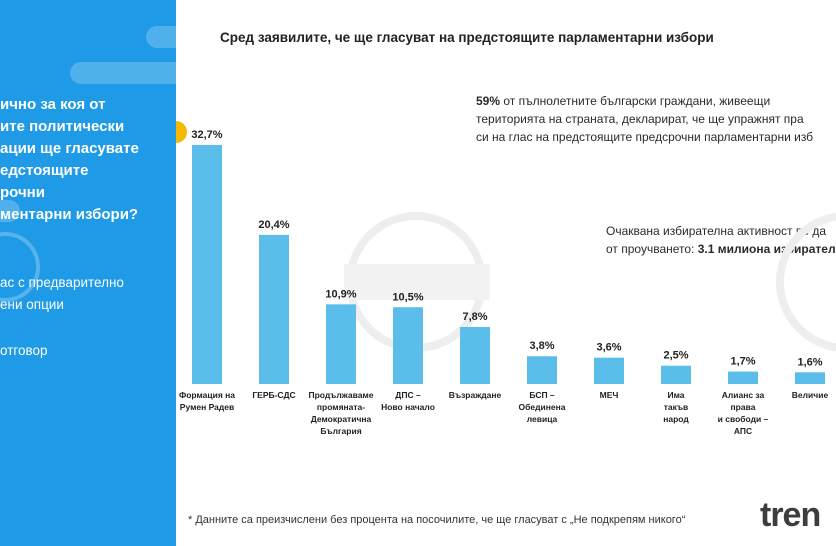 Image resolution: width=836 pixels, height=546 pixels. What do you see at coordinates (32, 304) in the screenshot?
I see `answer-option-line: ени опции` at bounding box center [32, 304].